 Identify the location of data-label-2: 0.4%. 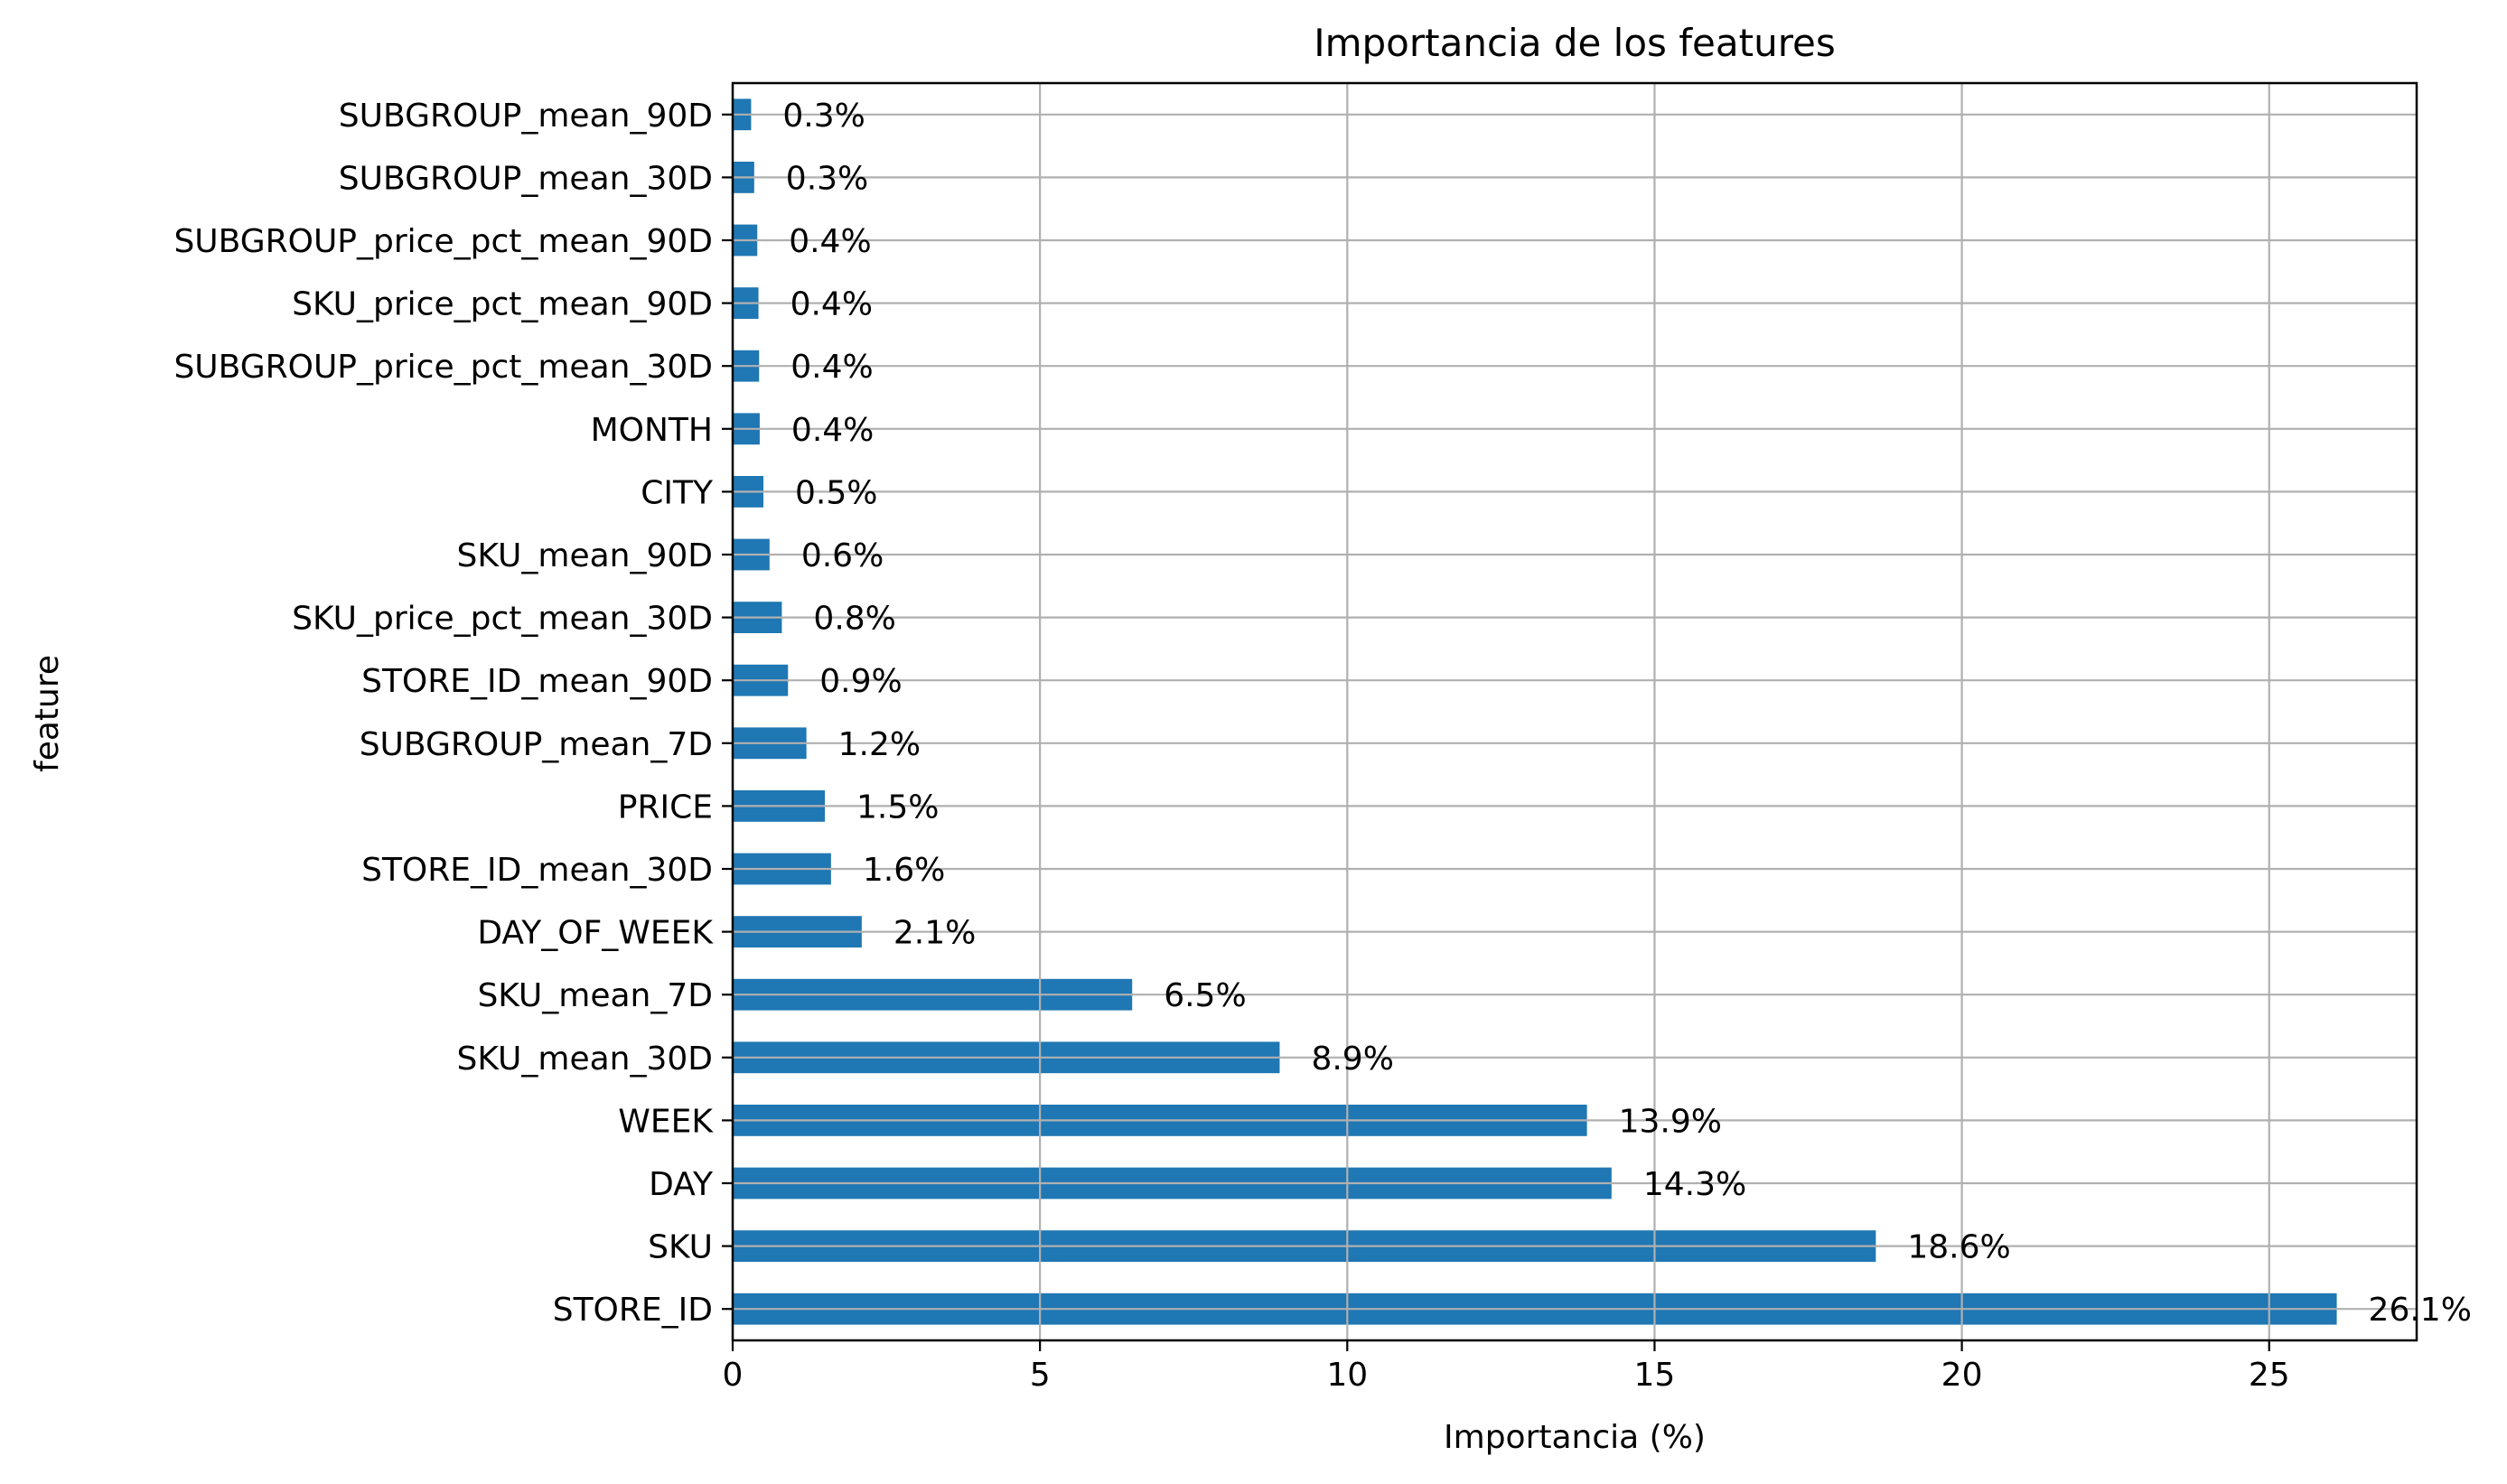
(830, 241).